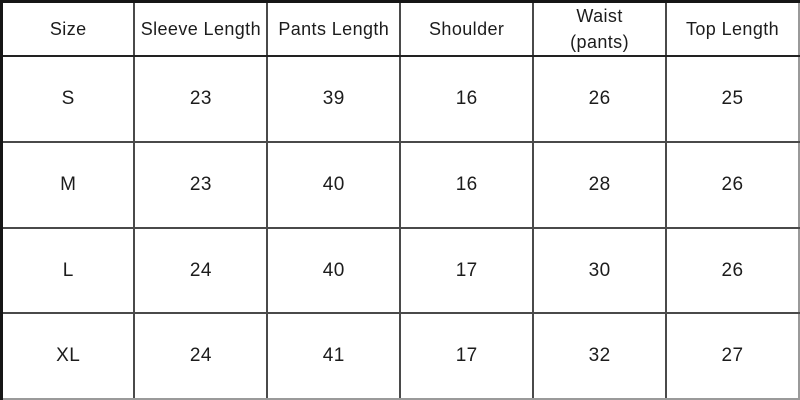 This screenshot has height=400, width=800. Describe the element at coordinates (600, 356) in the screenshot. I see `table-cell: 32` at that location.